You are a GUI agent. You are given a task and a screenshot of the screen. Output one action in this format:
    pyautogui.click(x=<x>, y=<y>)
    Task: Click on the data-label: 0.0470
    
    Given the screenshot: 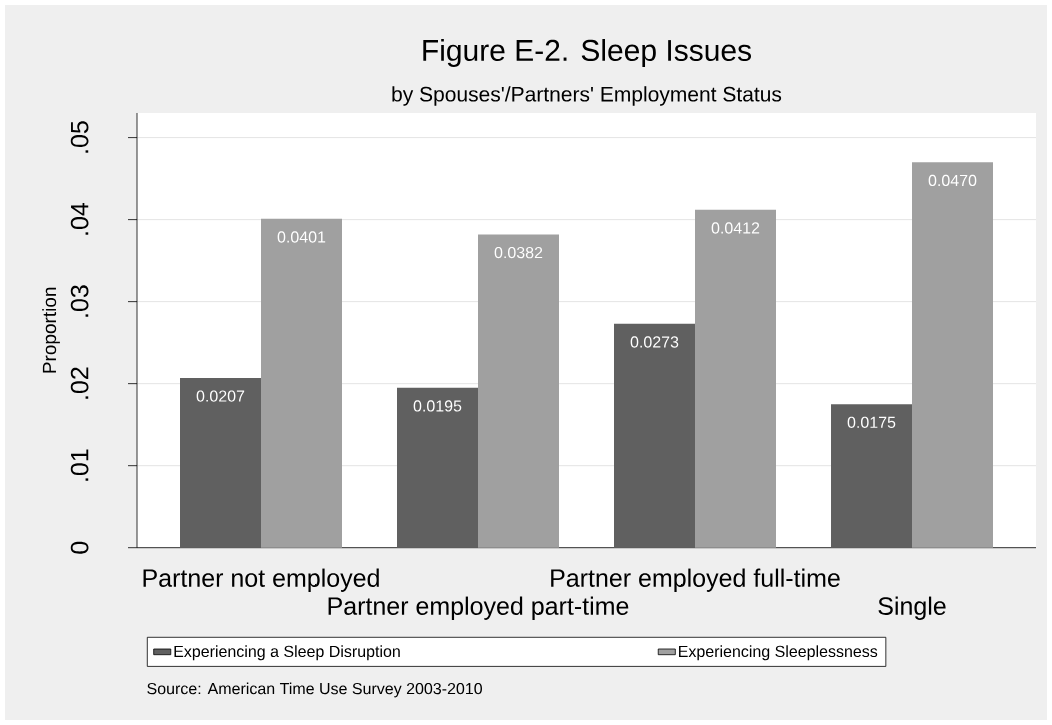 What is the action you would take?
    pyautogui.click(x=952, y=180)
    